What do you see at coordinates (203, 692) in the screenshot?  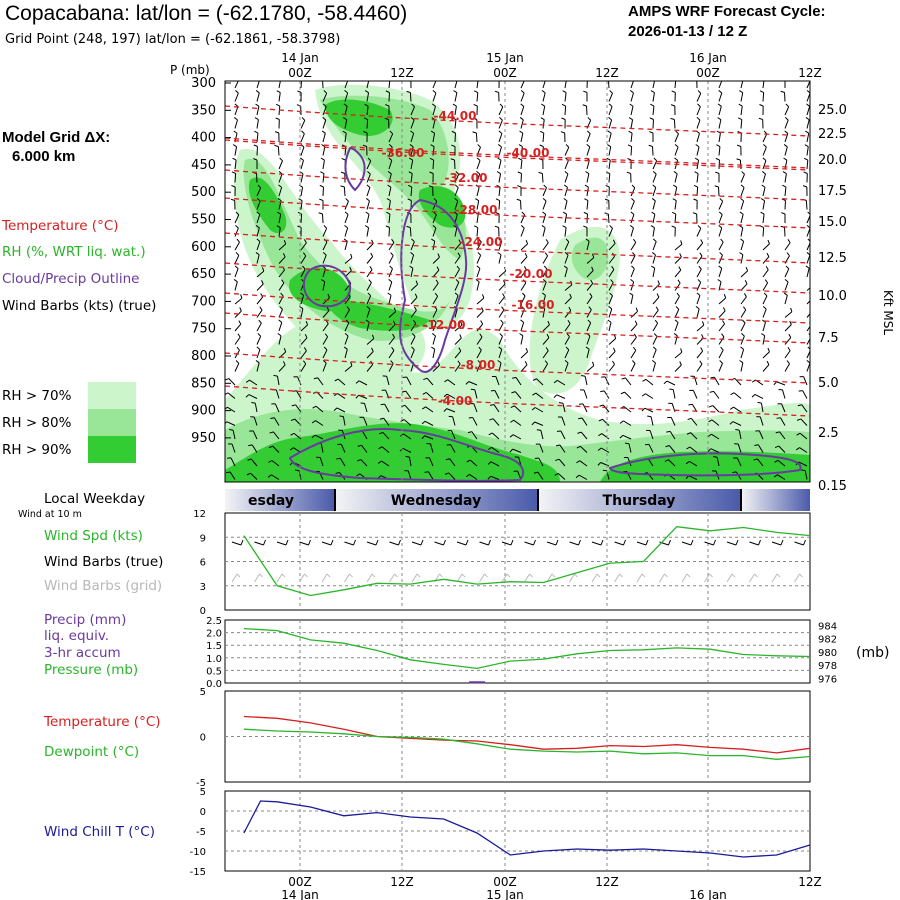 I see `temp-ytick: 5` at bounding box center [203, 692].